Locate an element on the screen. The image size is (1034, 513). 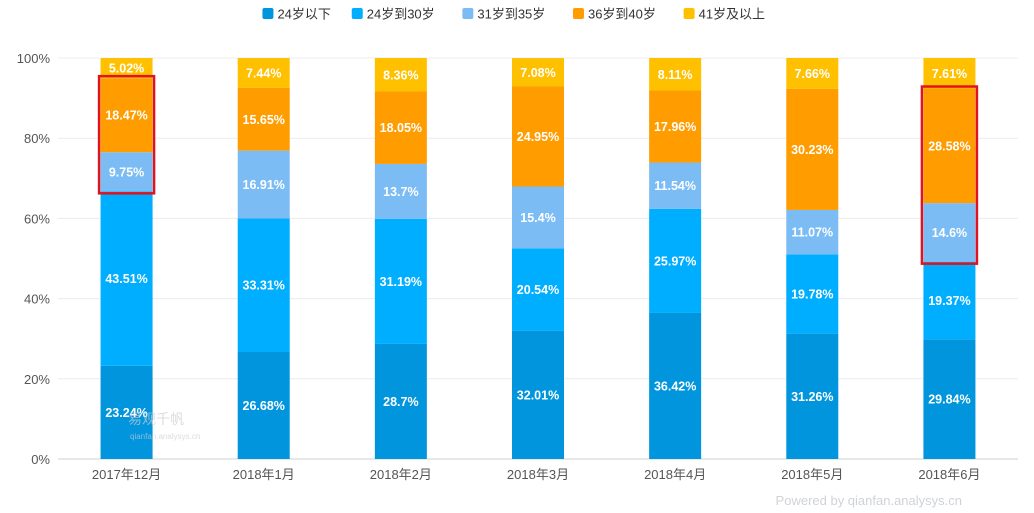
data-label: 11.54% is located at coordinates (675, 186).